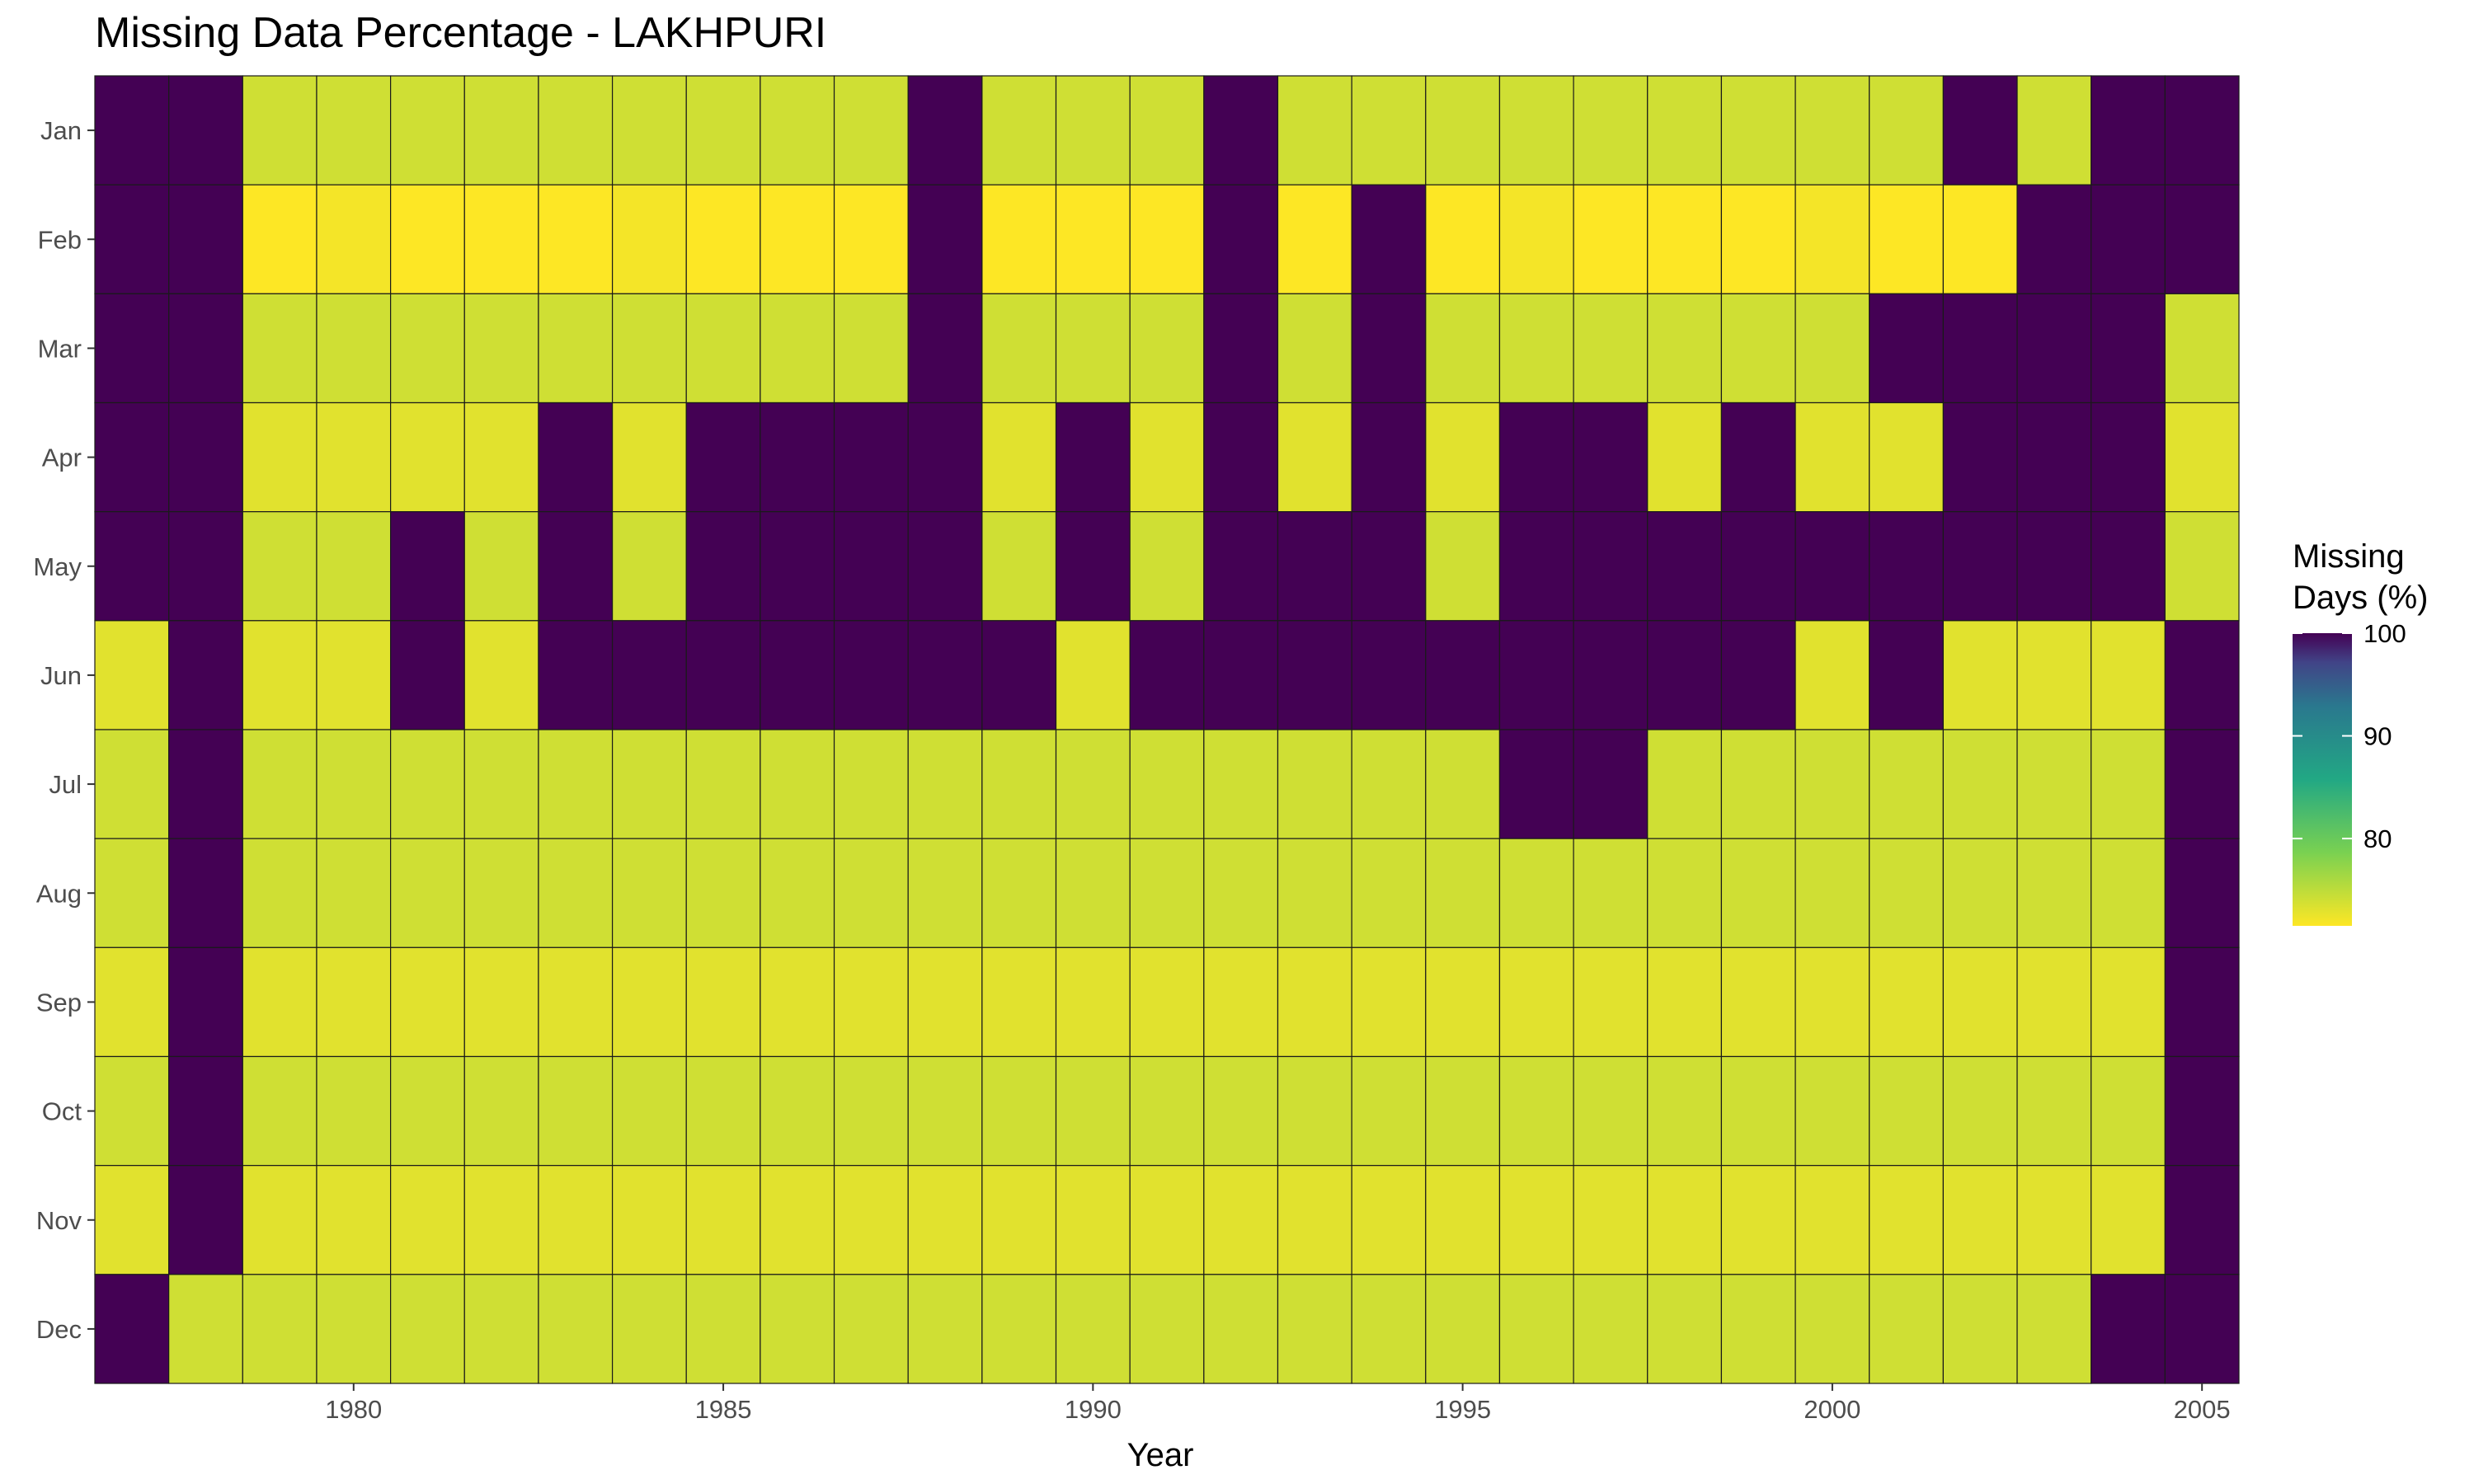 The width and height of the screenshot is (2474, 1484). I want to click on heatmap-cell-may-1982, so click(501, 566).